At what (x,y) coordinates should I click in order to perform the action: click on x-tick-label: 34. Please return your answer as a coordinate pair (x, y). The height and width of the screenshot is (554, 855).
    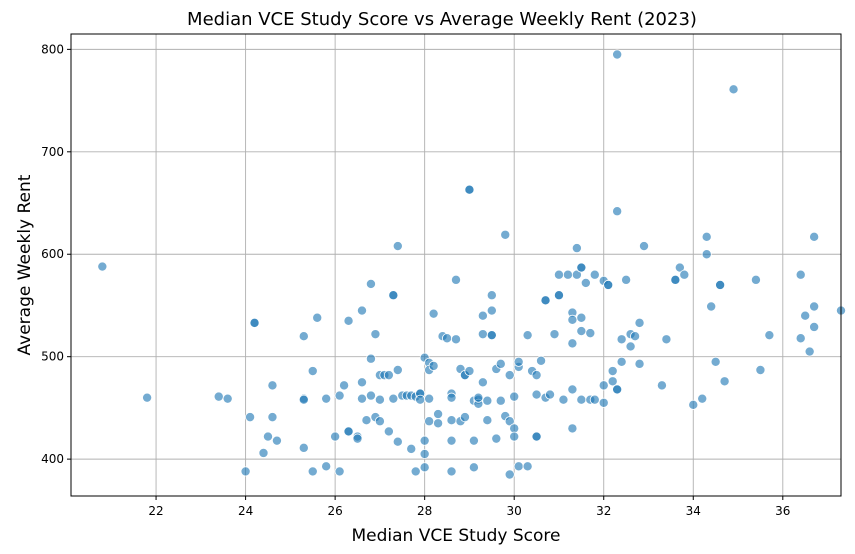
    Looking at the image, I should click on (693, 511).